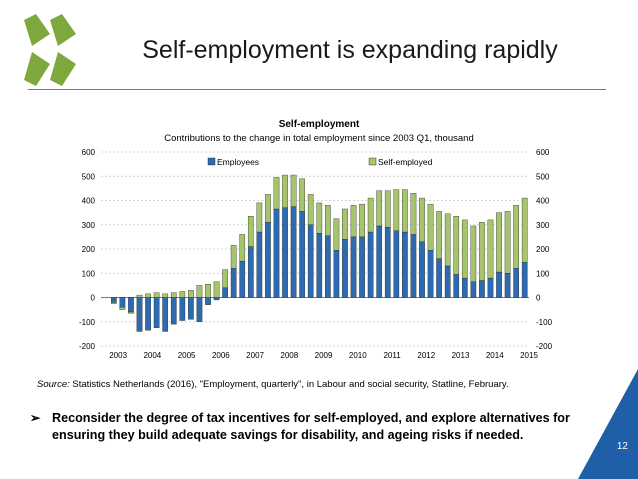  What do you see at coordinates (255, 355) in the screenshot?
I see `x-tick-label: 2007` at bounding box center [255, 355].